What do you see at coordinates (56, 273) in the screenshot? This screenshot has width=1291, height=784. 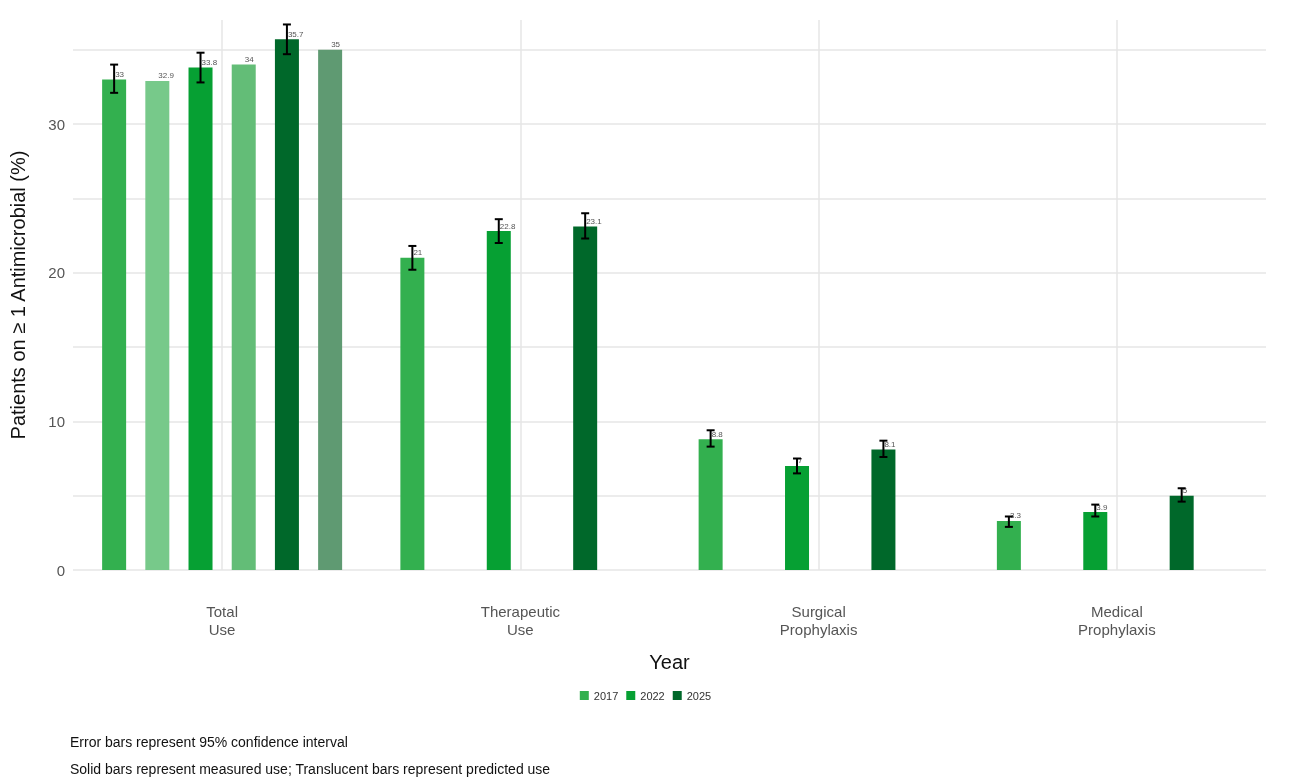 I see `y-tick-label: 20` at bounding box center [56, 273].